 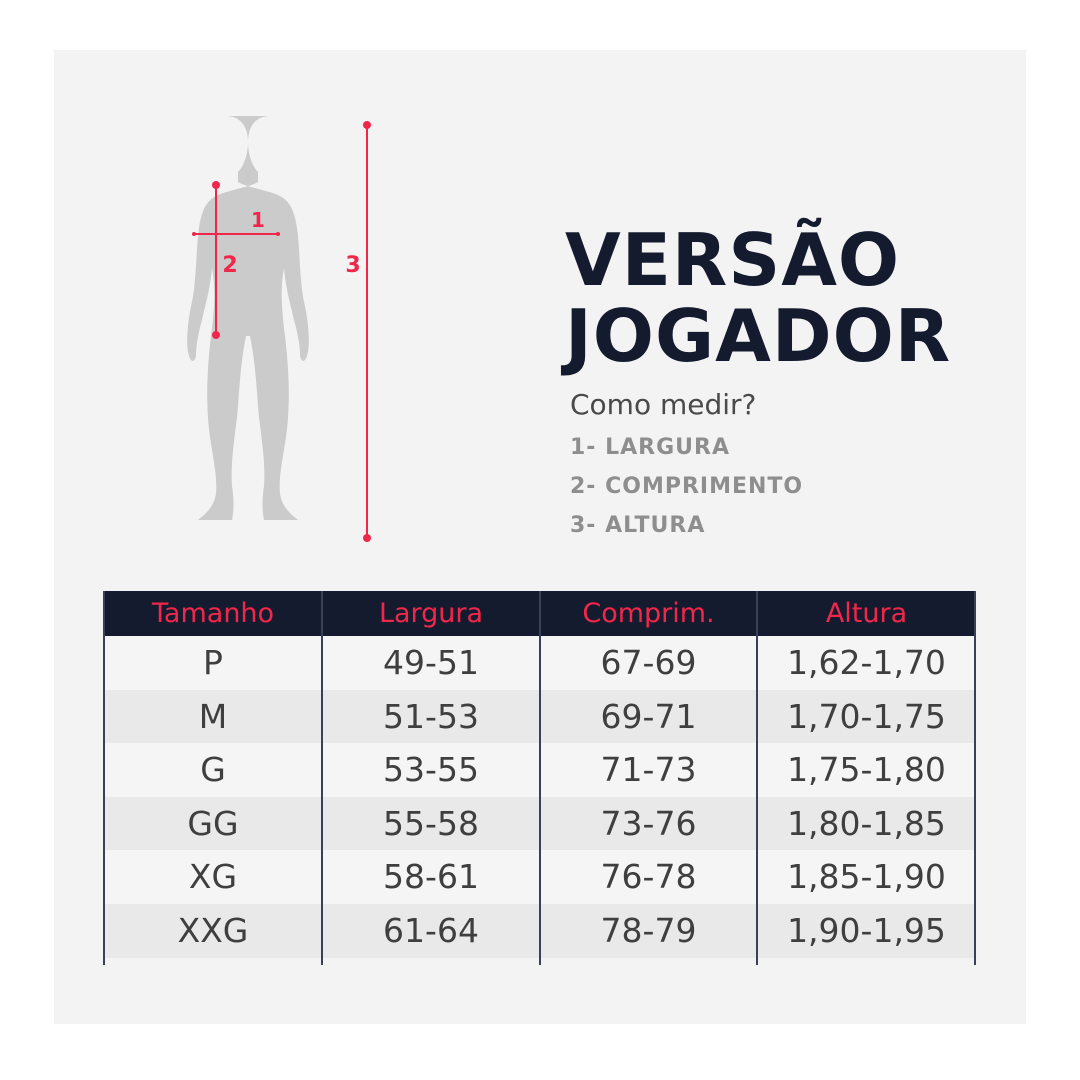 I want to click on how-to-heading: Como medir?, so click(x=663, y=404).